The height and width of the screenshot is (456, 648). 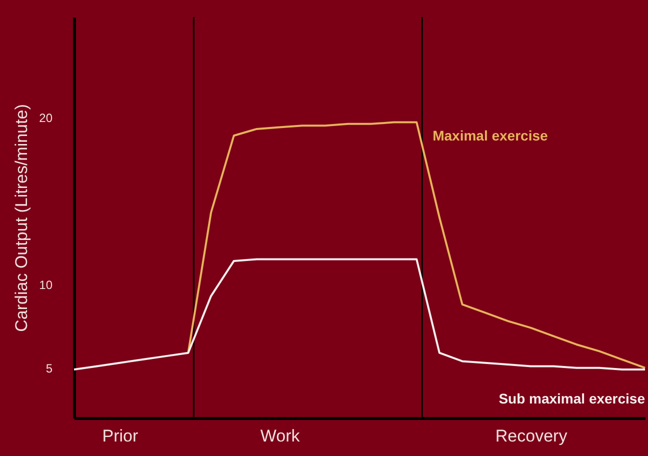 What do you see at coordinates (120, 436) in the screenshot?
I see `x-tick-label: Prior` at bounding box center [120, 436].